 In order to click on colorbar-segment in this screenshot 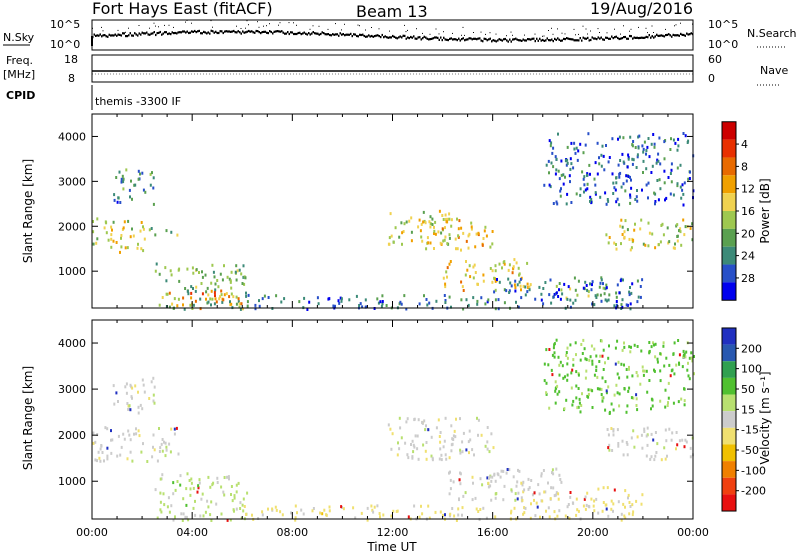, I will do `click(729, 369)`.